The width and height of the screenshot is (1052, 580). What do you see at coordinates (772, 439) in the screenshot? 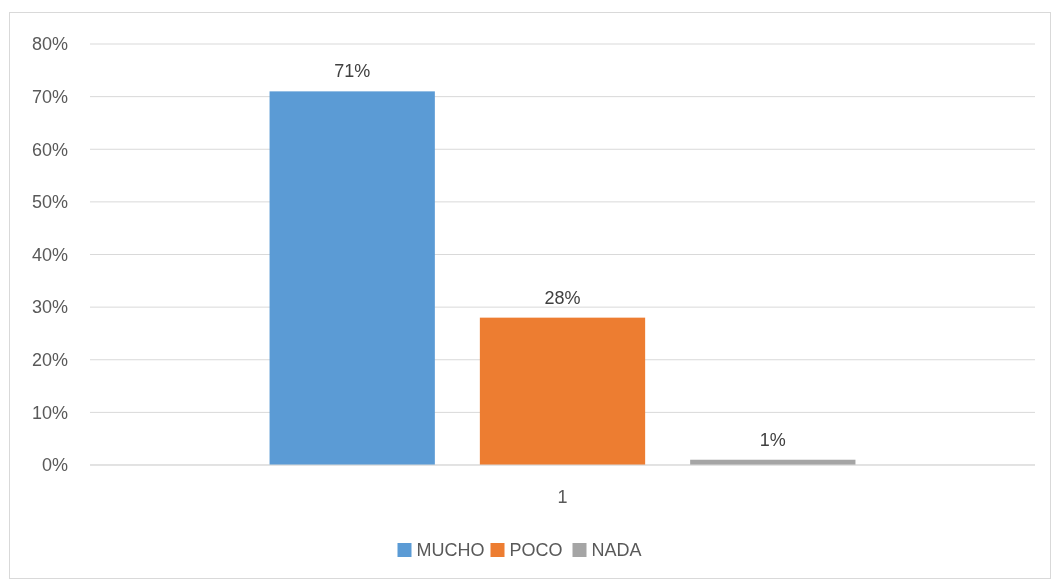
I see `data-label: 1%` at bounding box center [772, 439].